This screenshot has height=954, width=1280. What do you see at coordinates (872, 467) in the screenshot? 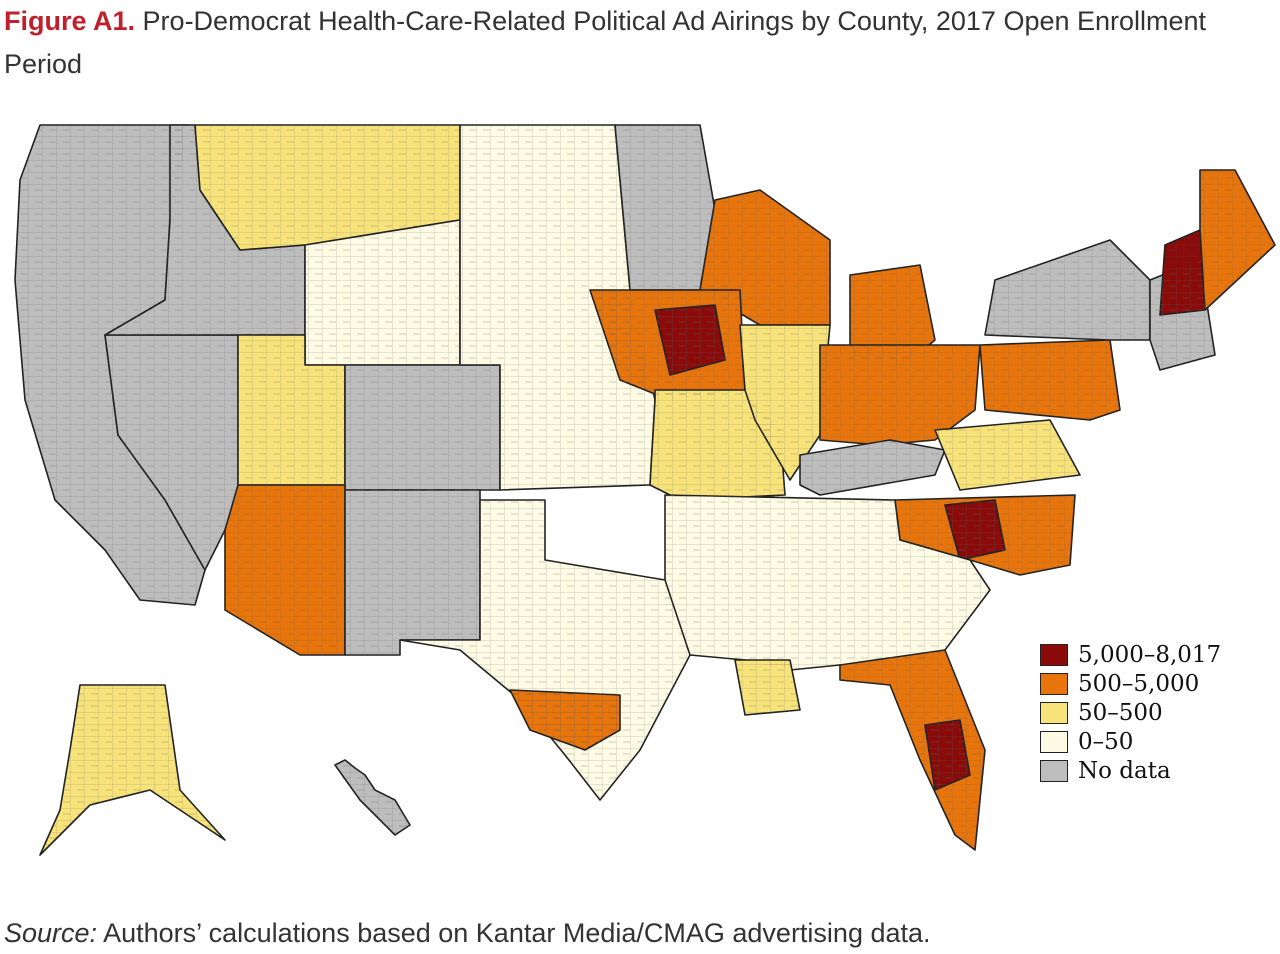
I see `region-kentucky` at bounding box center [872, 467].